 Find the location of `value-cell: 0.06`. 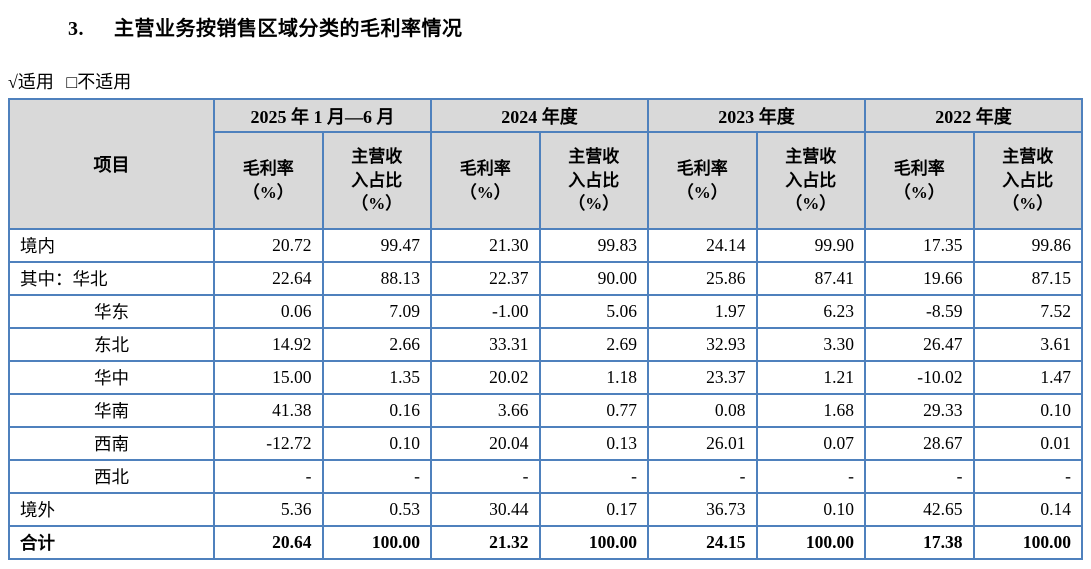

value-cell: 0.06 is located at coordinates (268, 311).